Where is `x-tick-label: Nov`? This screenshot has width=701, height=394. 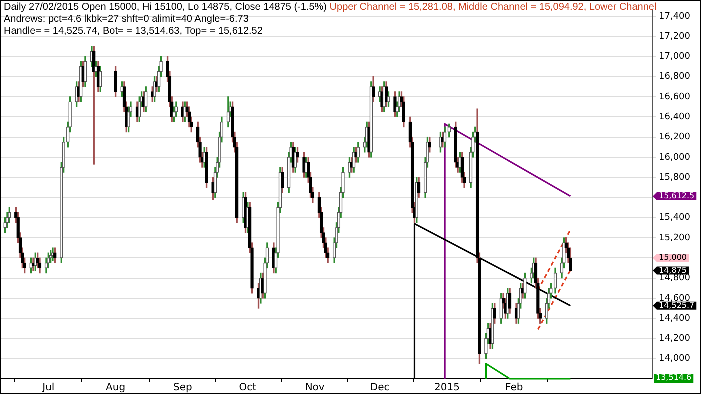
x-tick-label: Nov is located at coordinates (315, 388).